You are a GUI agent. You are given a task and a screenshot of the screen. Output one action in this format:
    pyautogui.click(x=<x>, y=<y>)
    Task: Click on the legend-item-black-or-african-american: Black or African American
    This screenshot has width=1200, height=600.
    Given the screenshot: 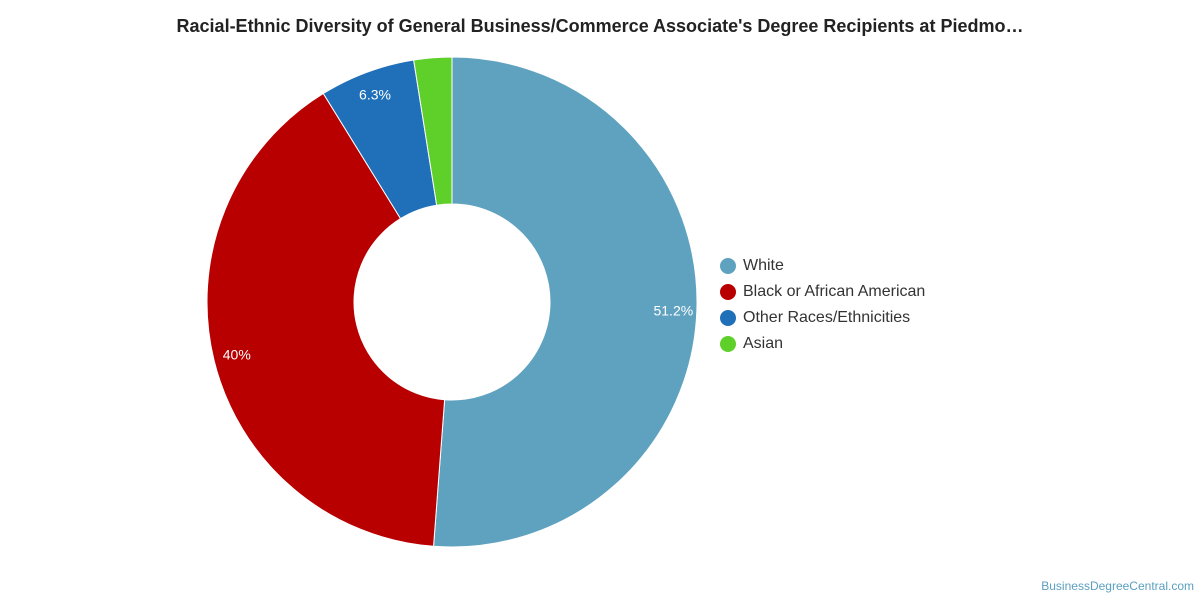 What is the action you would take?
    pyautogui.click(x=822, y=292)
    